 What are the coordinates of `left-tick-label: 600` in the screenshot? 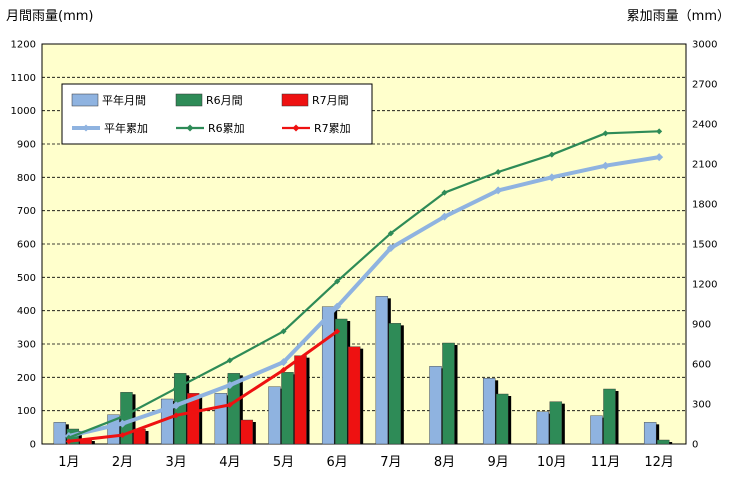 It's located at (26, 245).